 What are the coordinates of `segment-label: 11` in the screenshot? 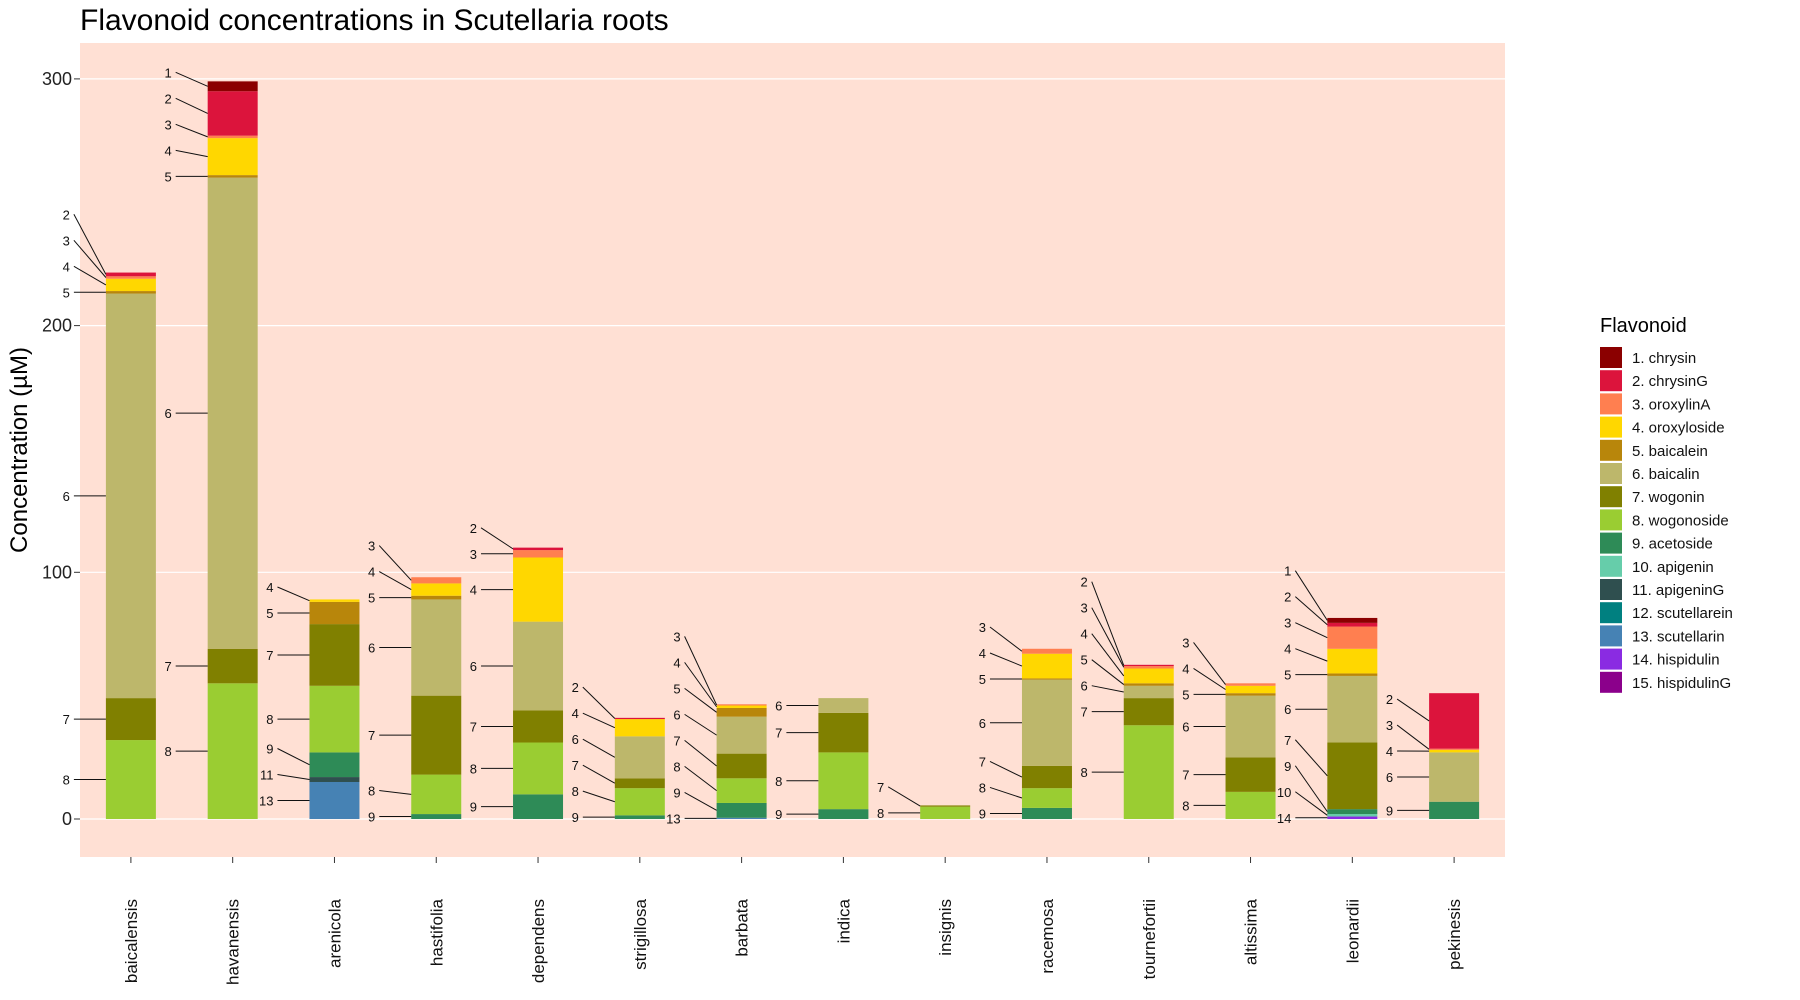 It's located at (267, 774).